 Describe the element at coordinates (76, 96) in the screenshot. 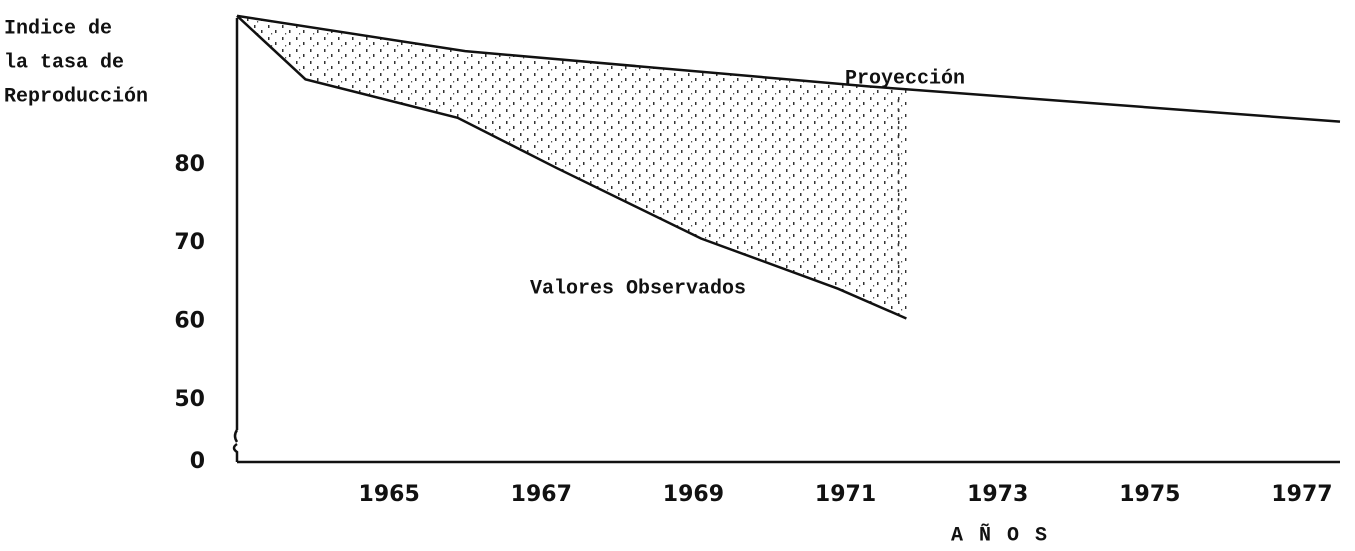

I see `y-axis-label-line: Reproducción` at that location.